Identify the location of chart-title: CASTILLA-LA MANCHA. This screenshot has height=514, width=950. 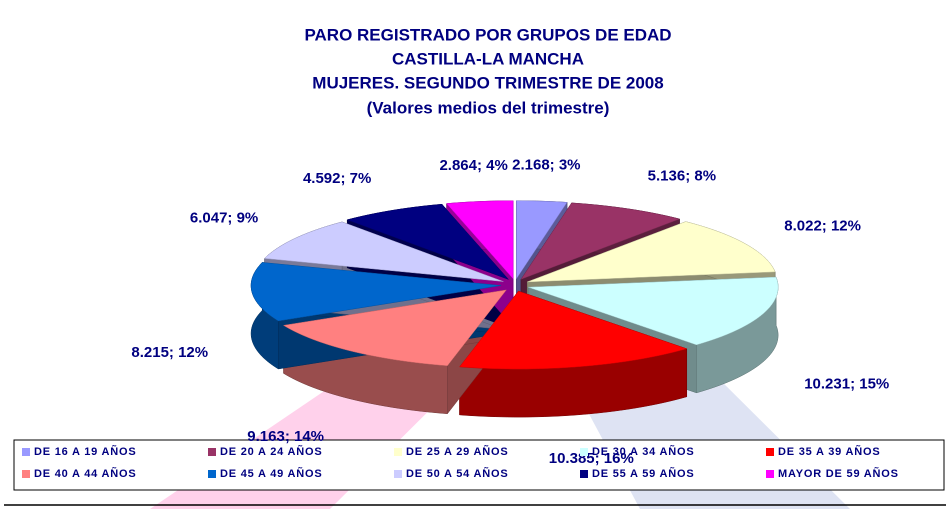
(488, 58).